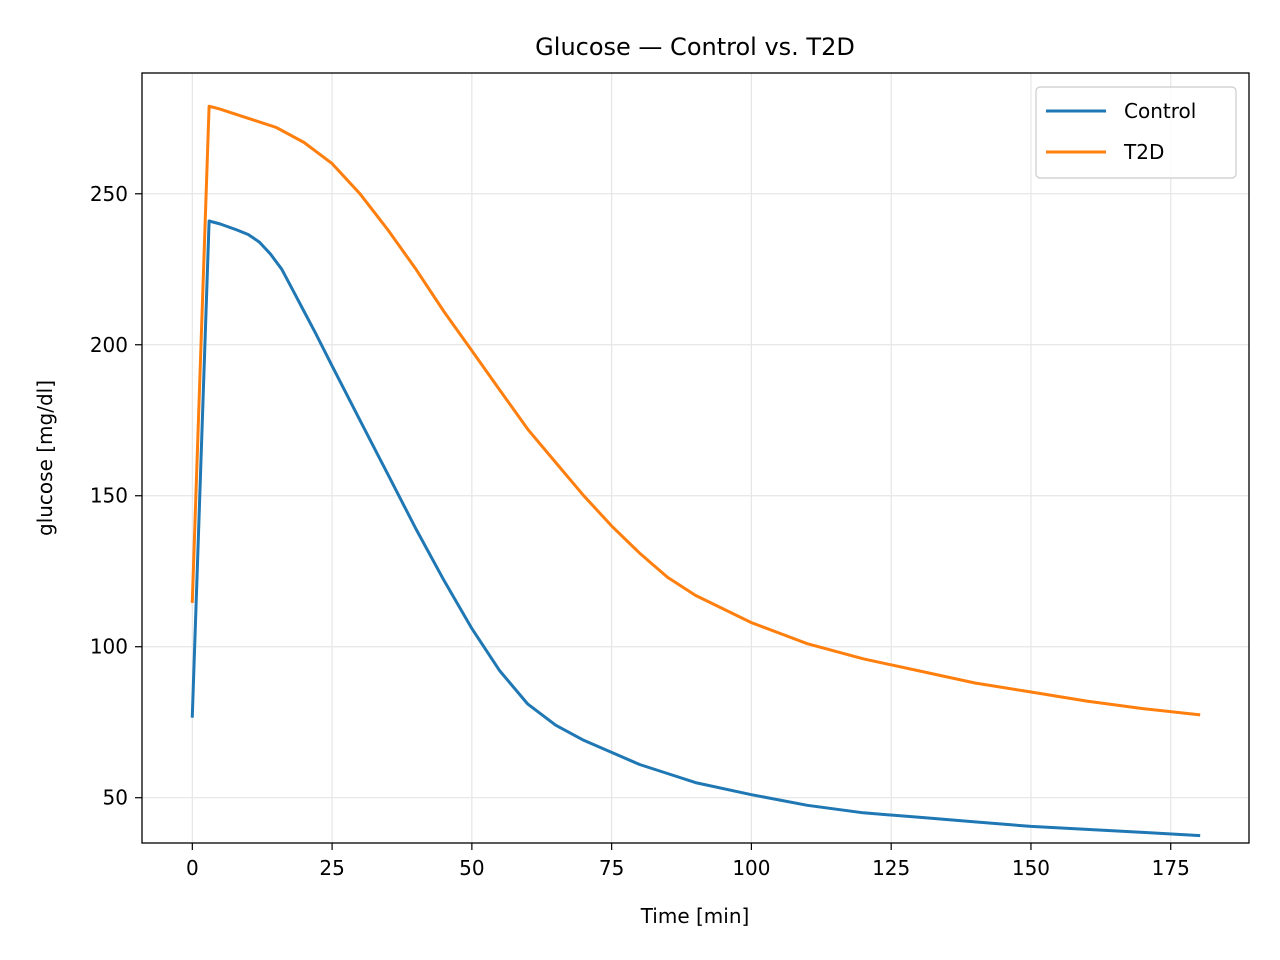 This screenshot has width=1280, height=960. What do you see at coordinates (688, 861) in the screenshot?
I see `x-axis: 0 25 50 75 100 125 150 175` at bounding box center [688, 861].